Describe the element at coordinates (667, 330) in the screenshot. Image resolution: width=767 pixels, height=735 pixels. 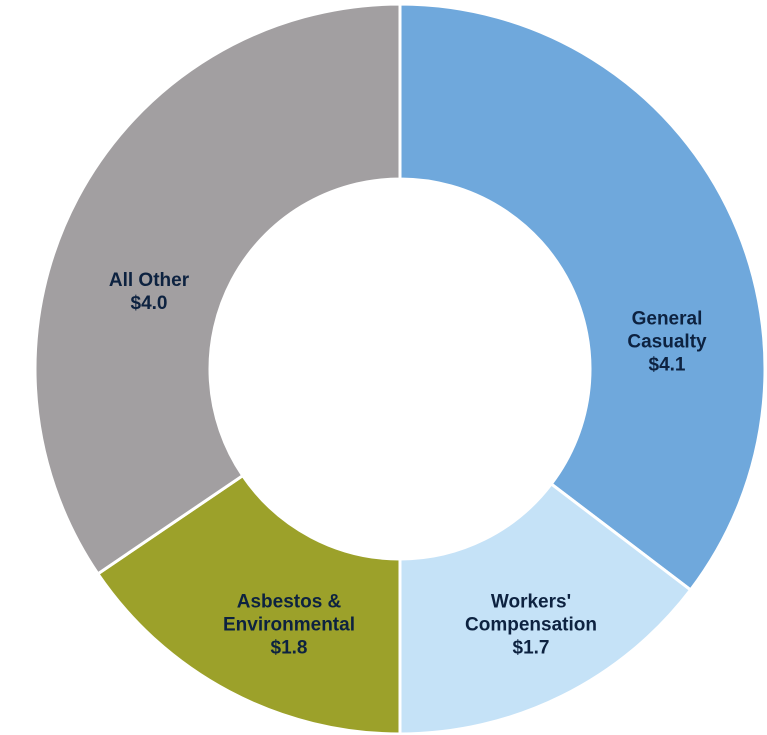
I see `category-label: General Casualty` at that location.